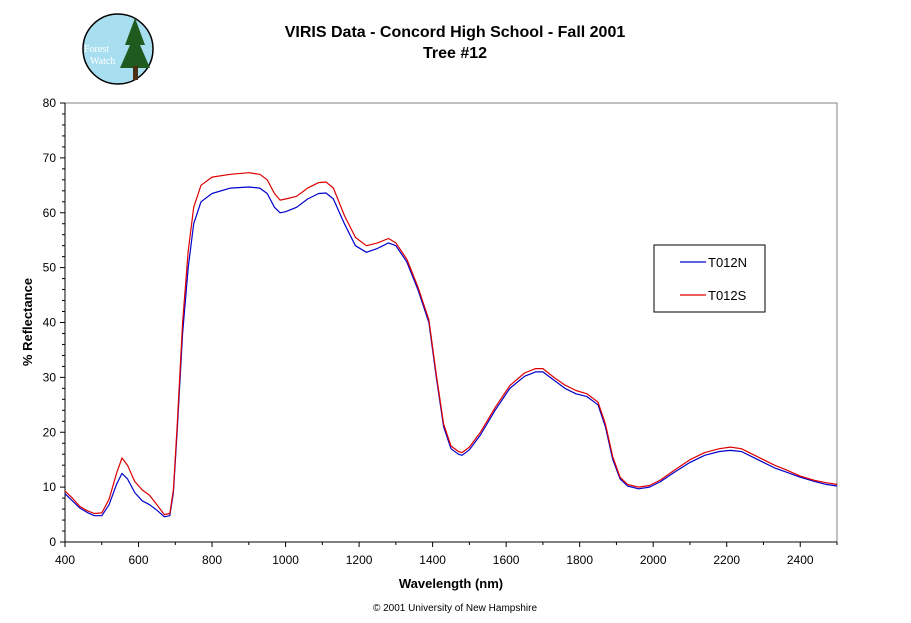 This screenshot has width=911, height=623. I want to click on forest-watch-logo: Forest Watch, so click(118, 49).